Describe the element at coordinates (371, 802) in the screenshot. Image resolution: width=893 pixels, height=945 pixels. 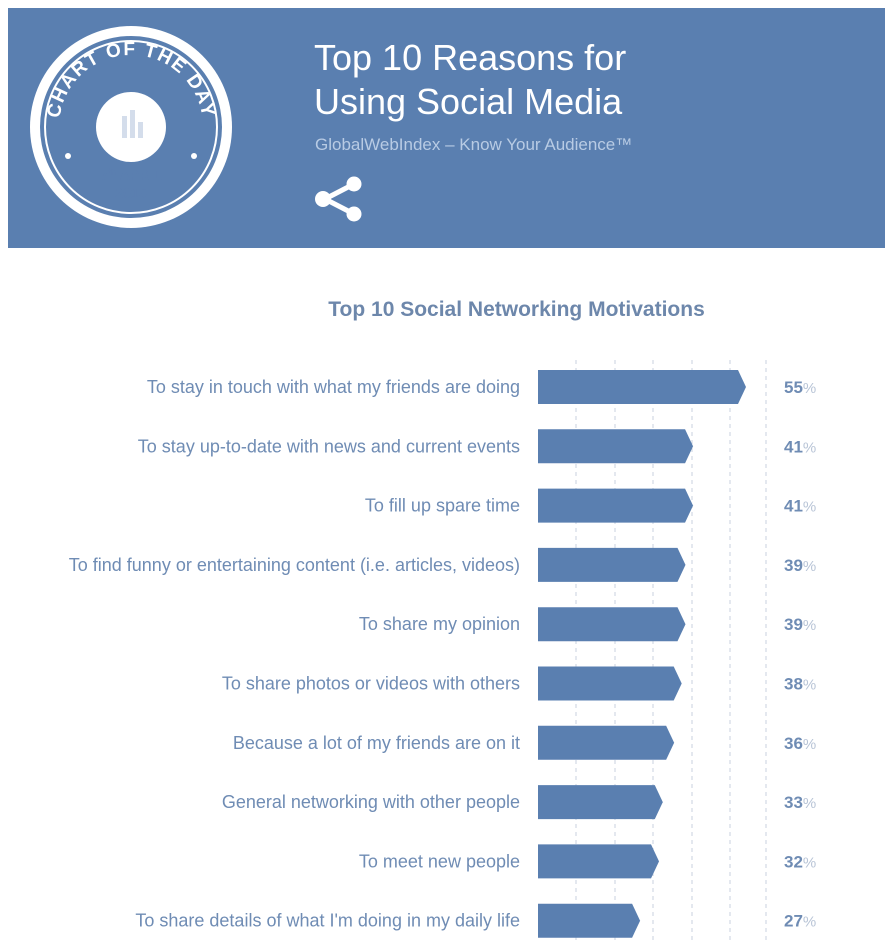
I see `category-label: General networking with other people` at that location.